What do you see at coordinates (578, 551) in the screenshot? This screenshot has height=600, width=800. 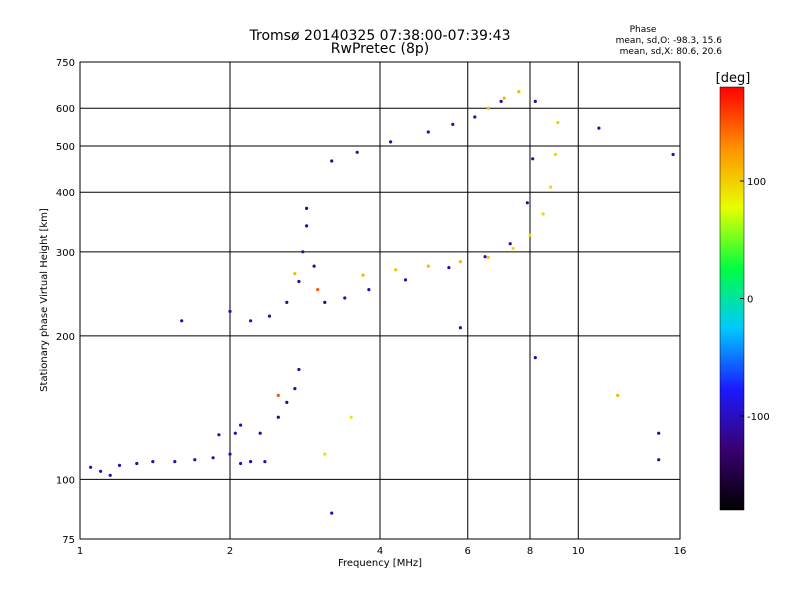 I see `x-tick-label: 10` at bounding box center [578, 551].